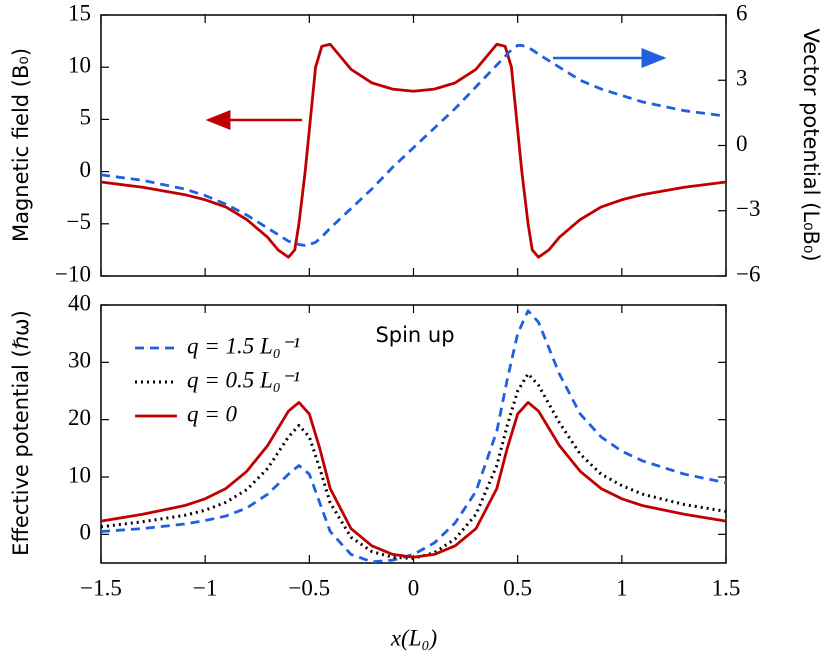  Describe the element at coordinates (622, 587) in the screenshot. I see `x-tick-label: 1` at that location.